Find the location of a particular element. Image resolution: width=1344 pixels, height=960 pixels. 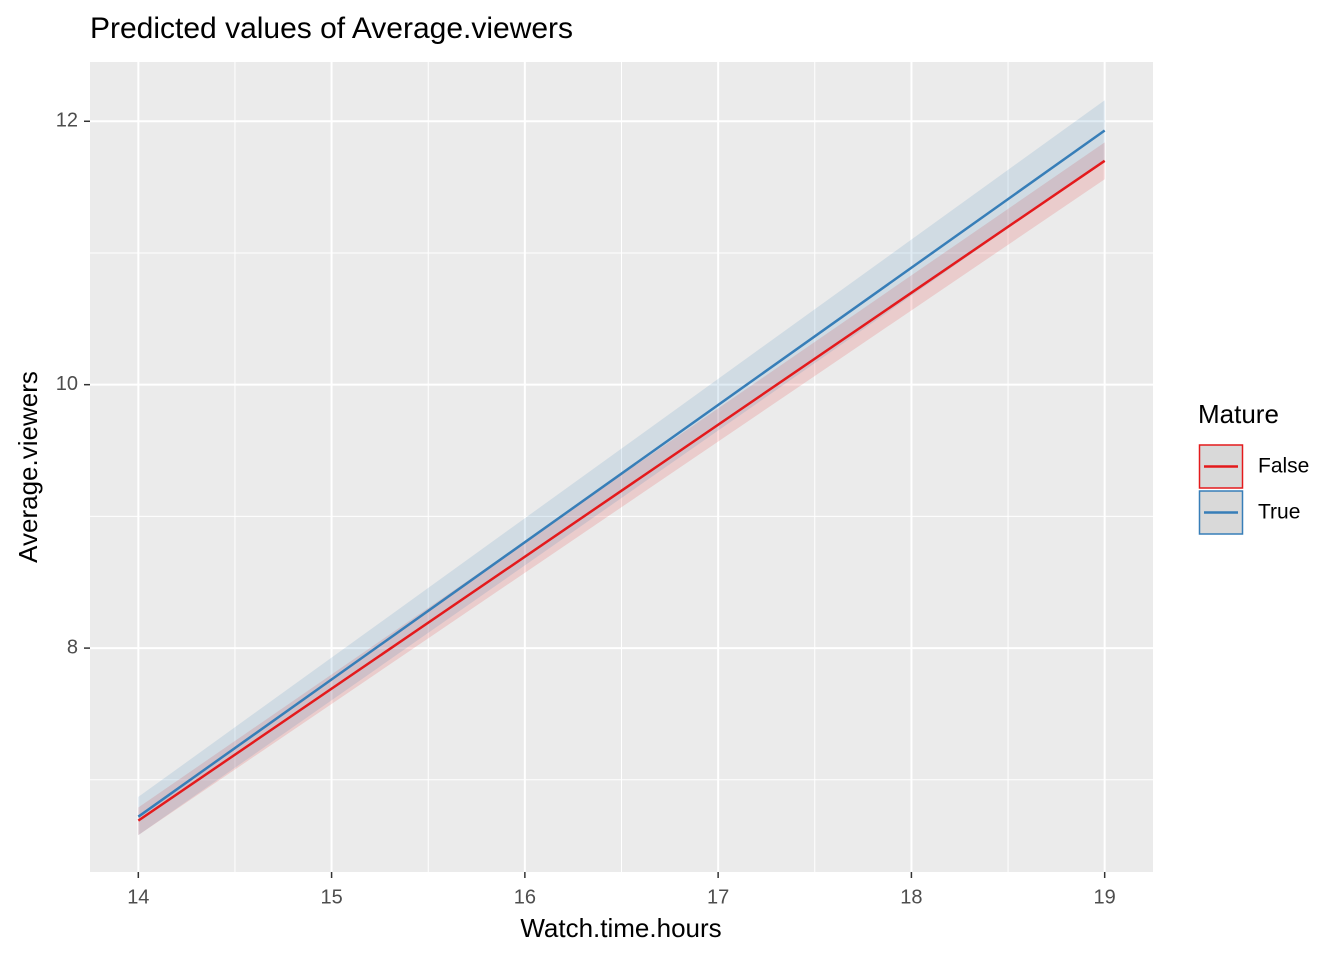

legend-label: False is located at coordinates (1283, 466).